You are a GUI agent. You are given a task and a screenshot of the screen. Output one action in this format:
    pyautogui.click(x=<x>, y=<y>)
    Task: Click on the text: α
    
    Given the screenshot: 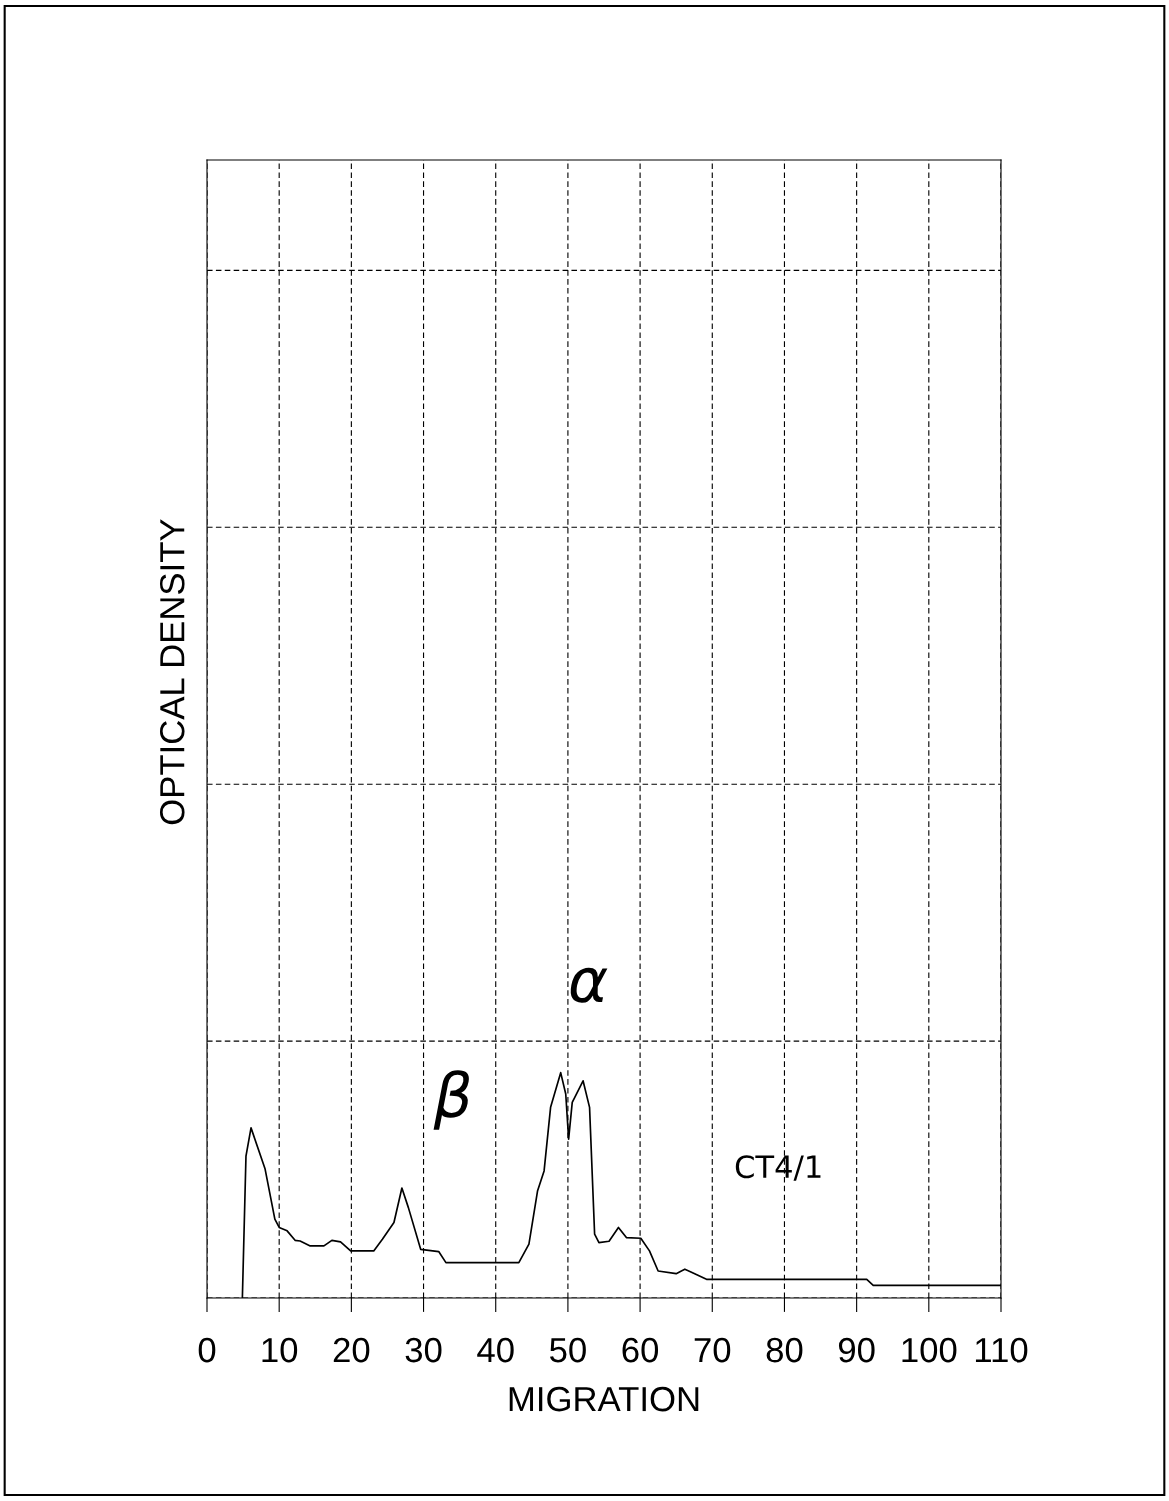 What is the action you would take?
    pyautogui.click(x=589, y=985)
    